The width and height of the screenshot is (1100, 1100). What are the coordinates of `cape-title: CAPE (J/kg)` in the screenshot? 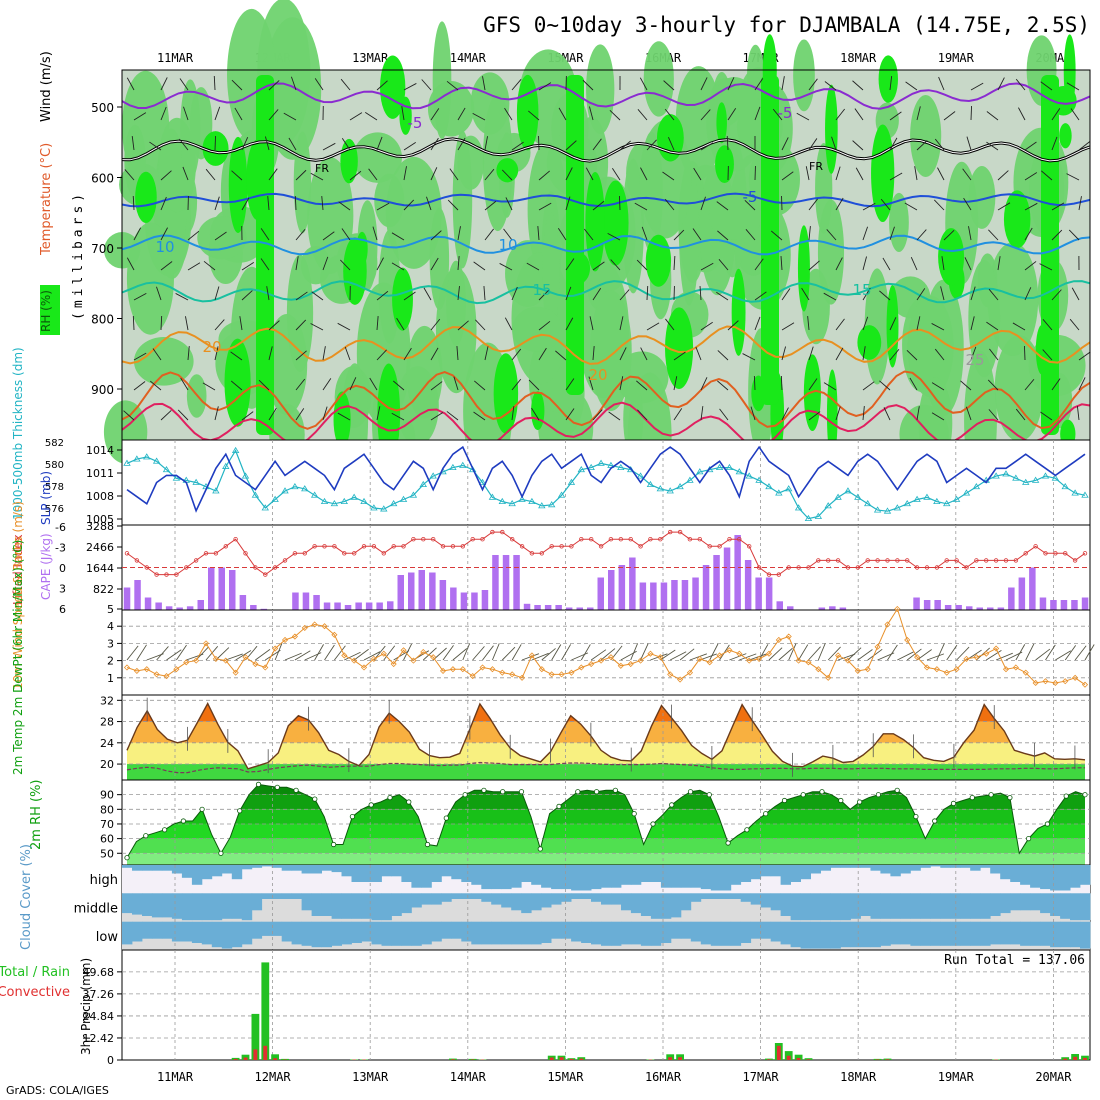 It's located at (46, 566).